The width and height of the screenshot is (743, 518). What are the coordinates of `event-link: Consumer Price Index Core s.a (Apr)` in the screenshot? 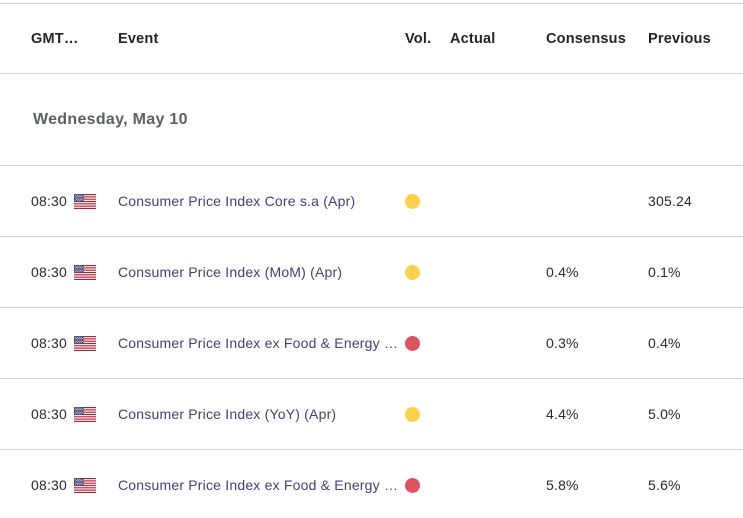 It's located at (237, 201).